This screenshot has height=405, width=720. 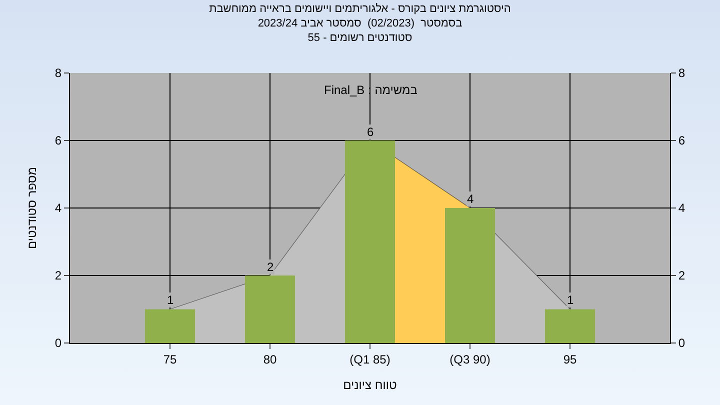 I want to click on y2-tick-label: 4, so click(x=682, y=208).